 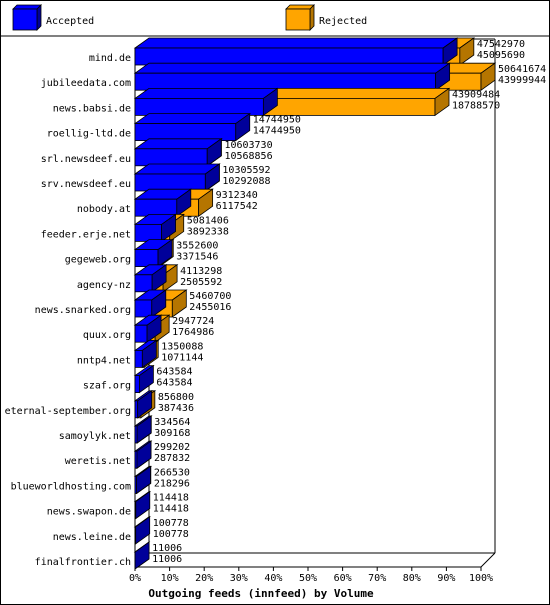 What do you see at coordinates (98, 461) in the screenshot?
I see `y-tick-label: weretis.net` at bounding box center [98, 461].